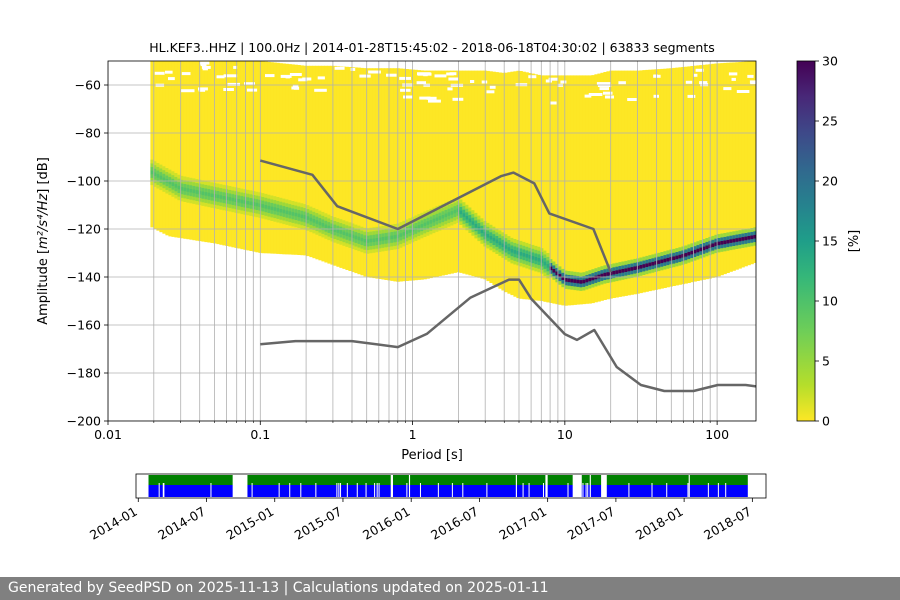 The width and height of the screenshot is (900, 600). What do you see at coordinates (88, 85) in the screenshot?
I see `y-tick-label: −60` at bounding box center [88, 85].